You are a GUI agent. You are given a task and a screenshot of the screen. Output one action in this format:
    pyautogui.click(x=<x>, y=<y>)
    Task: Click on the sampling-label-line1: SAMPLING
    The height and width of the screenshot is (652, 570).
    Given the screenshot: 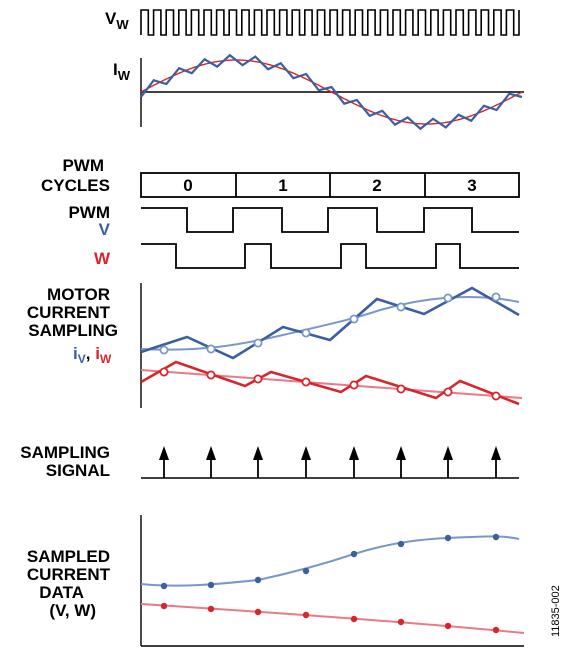 What is the action you would take?
    pyautogui.click(x=65, y=452)
    